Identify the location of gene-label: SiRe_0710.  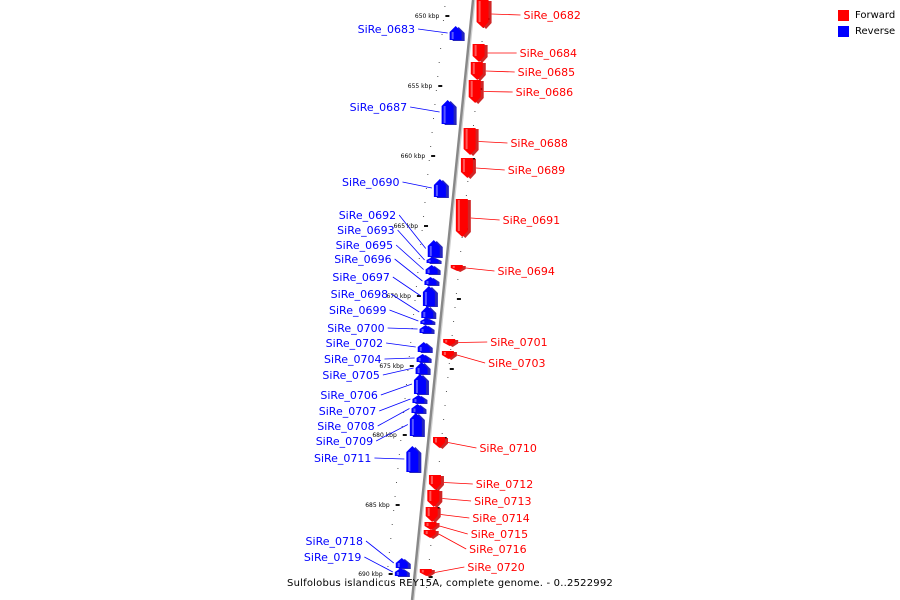
(507, 448).